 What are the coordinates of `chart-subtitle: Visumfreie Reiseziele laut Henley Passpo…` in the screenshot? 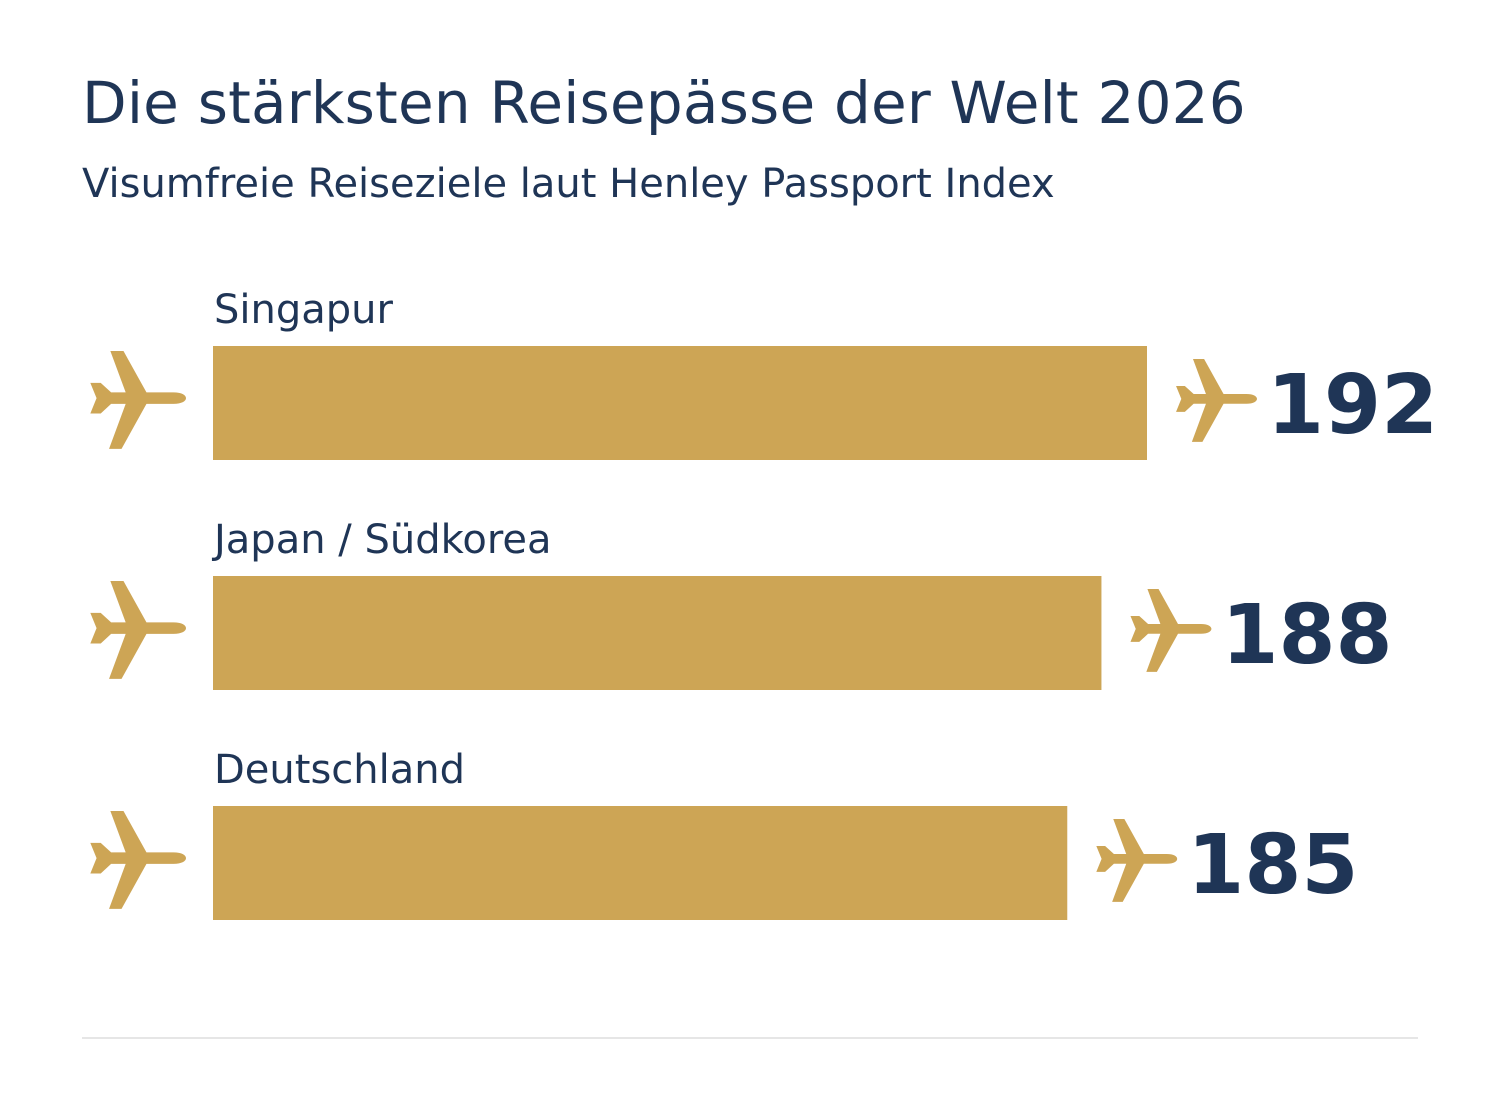 It's located at (568, 184).